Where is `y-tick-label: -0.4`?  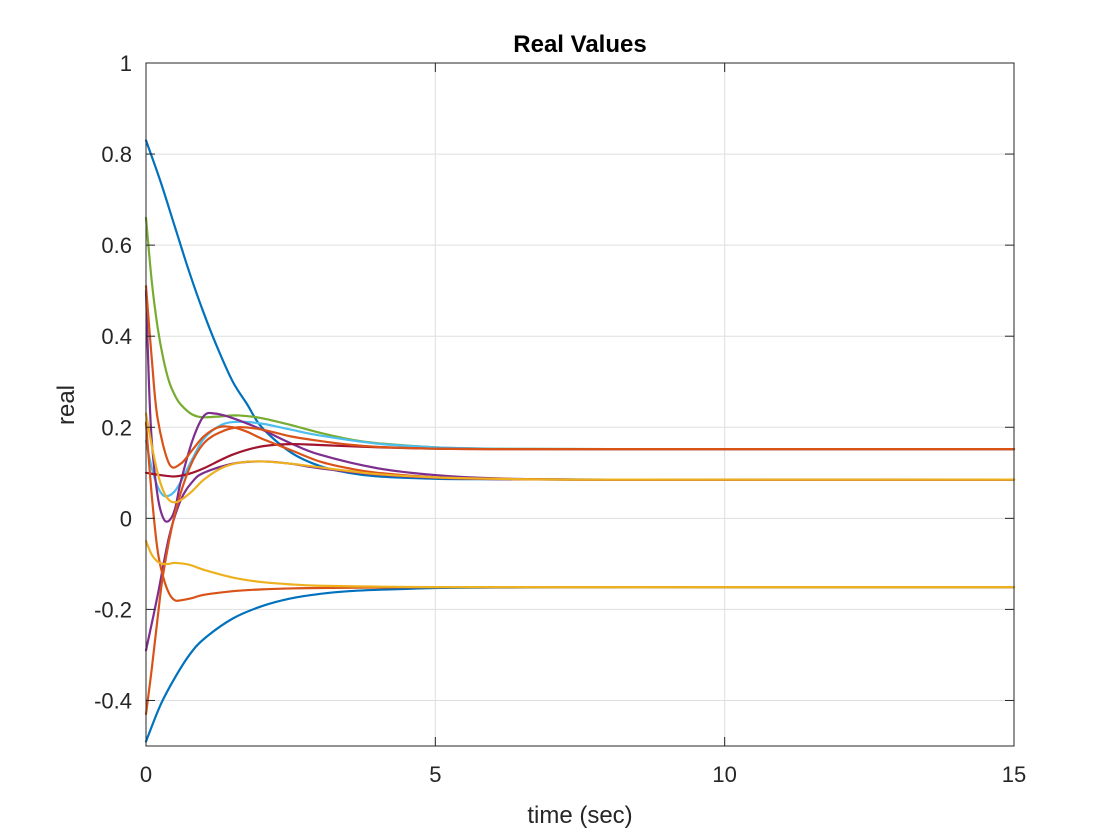
y-tick-label: -0.4 is located at coordinates (113, 700).